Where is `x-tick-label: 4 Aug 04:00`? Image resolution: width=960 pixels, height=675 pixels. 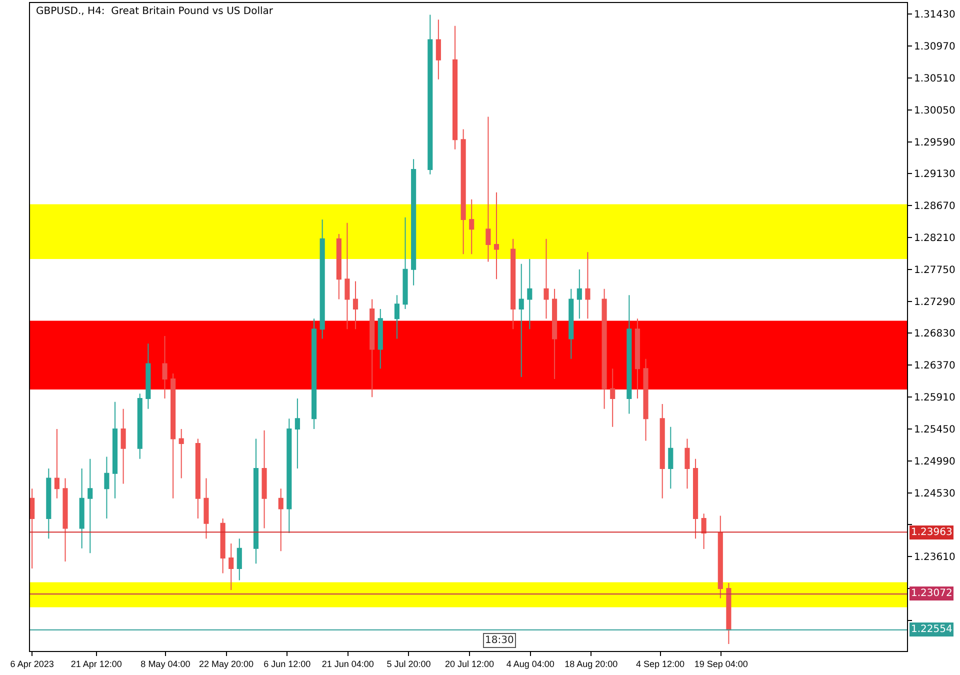
x-tick-label: 4 Aug 04:00 is located at coordinates (530, 663).